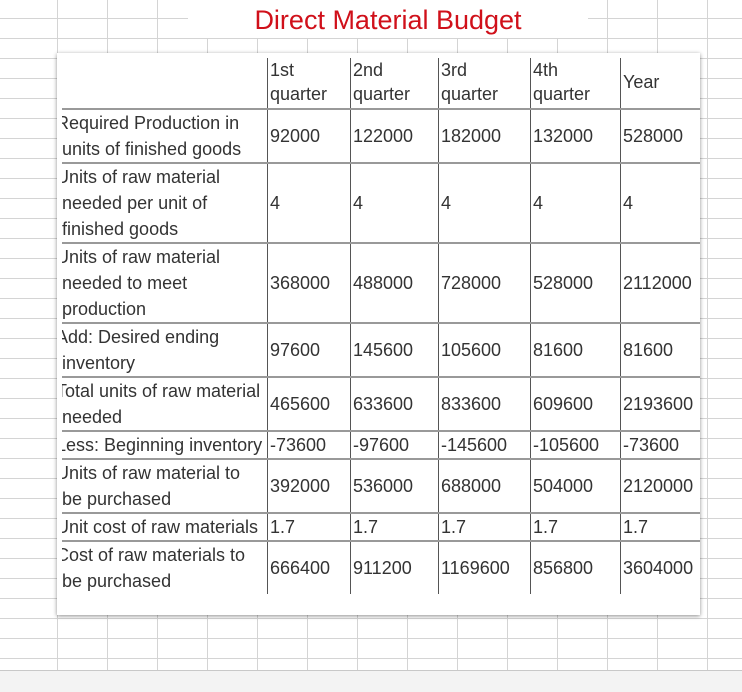 The image size is (742, 692). Describe the element at coordinates (575, 567) in the screenshot. I see `value-cell: 856800` at that location.